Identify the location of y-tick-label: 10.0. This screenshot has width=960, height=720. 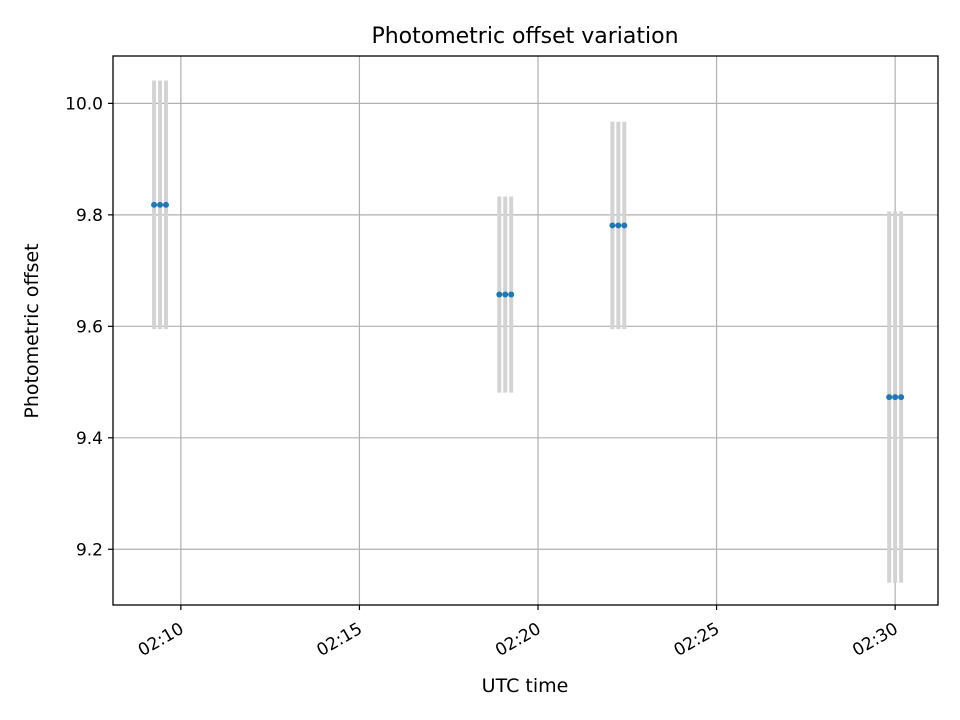
(84, 104).